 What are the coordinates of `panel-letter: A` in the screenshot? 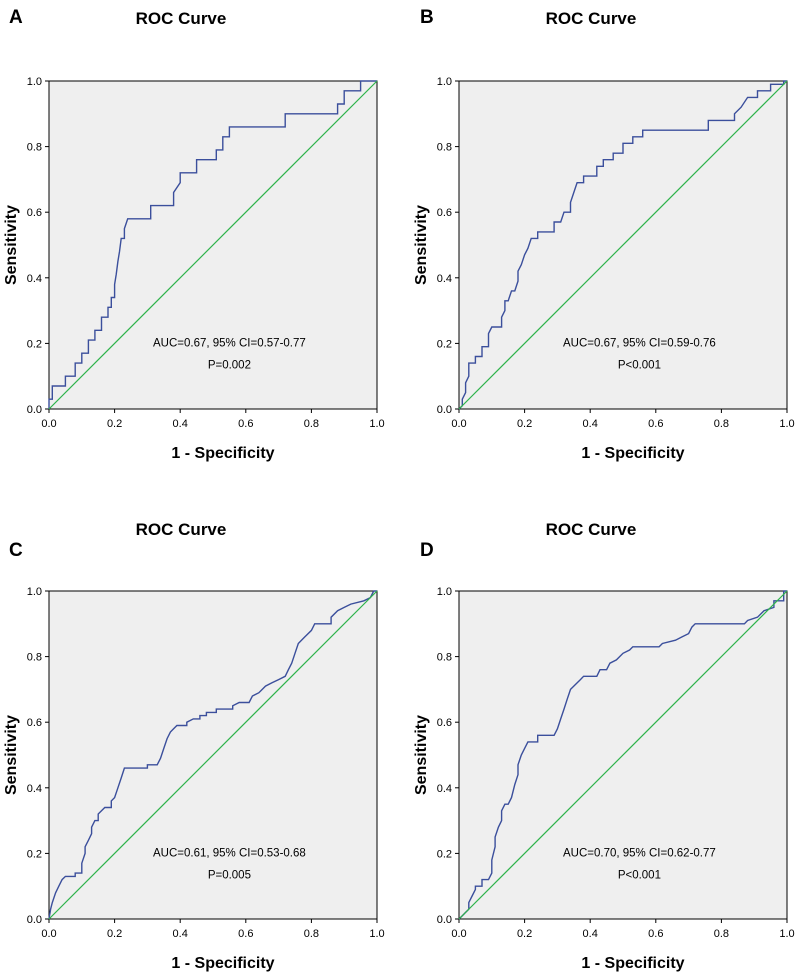 It's located at (16, 17).